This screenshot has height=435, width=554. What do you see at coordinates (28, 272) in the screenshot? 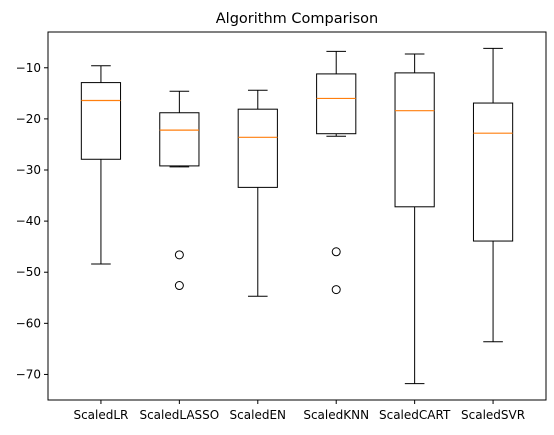
I see `y-tick-label: −50` at bounding box center [28, 272].